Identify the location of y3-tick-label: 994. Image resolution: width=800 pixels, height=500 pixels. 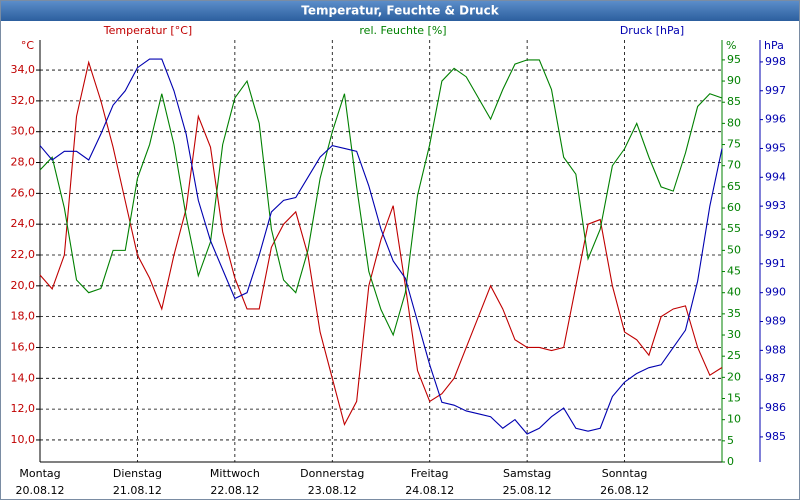
(775, 176).